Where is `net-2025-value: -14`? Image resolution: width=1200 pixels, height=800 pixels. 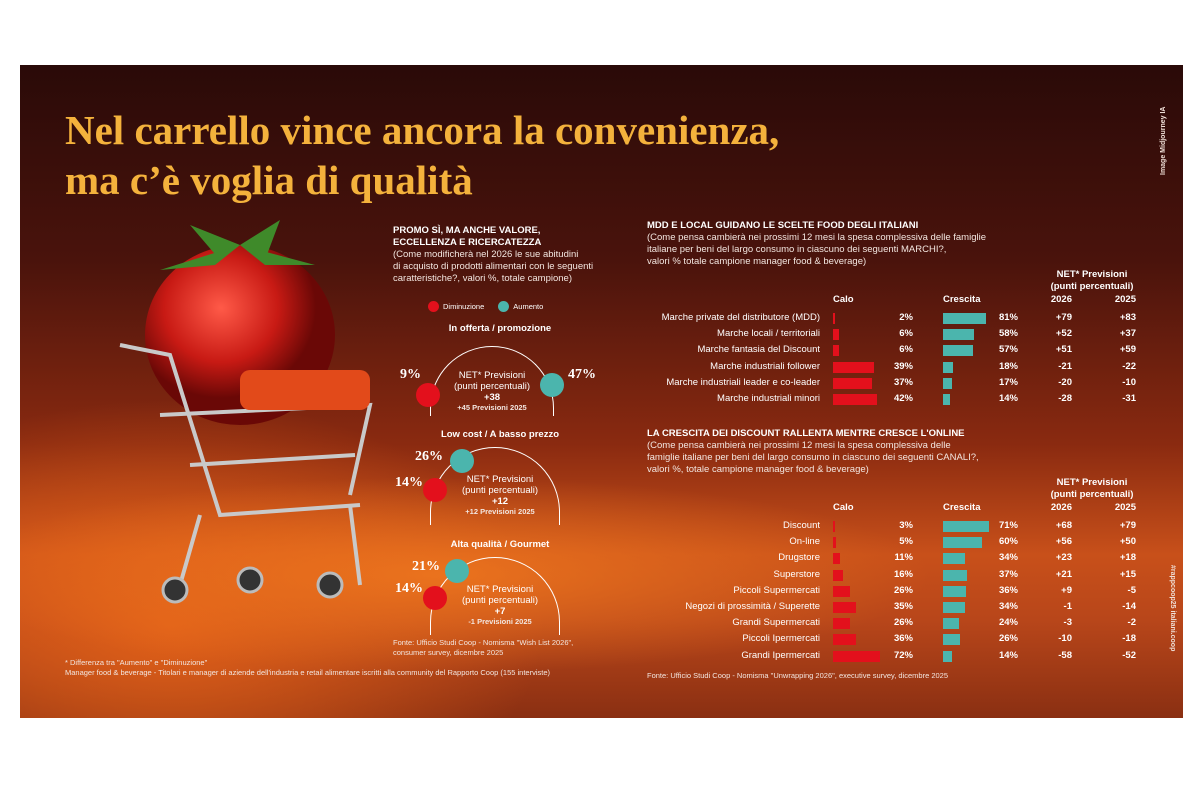
net-2025-value: -14 is located at coordinates (1129, 606).